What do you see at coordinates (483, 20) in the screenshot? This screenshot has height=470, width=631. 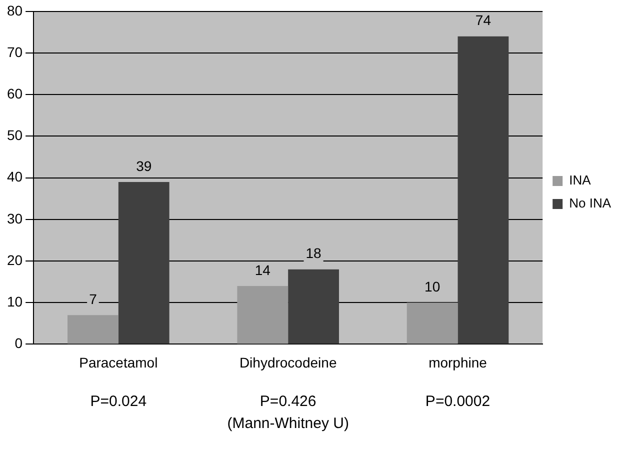 I see `data-label: 74` at bounding box center [483, 20].